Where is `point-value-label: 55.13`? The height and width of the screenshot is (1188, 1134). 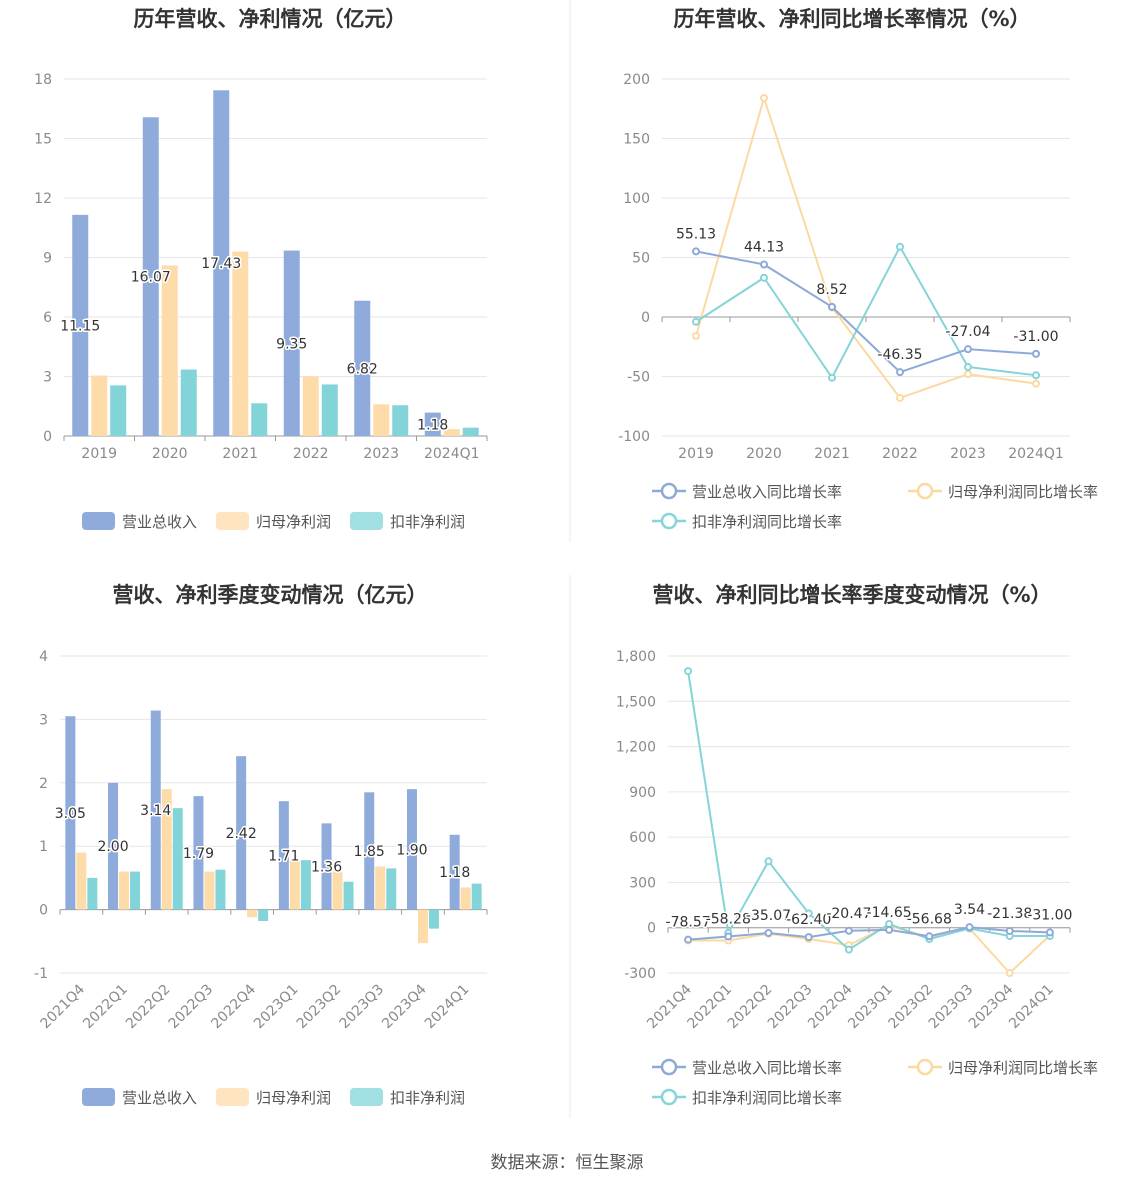
point-value-label: 55.13 is located at coordinates (696, 234).